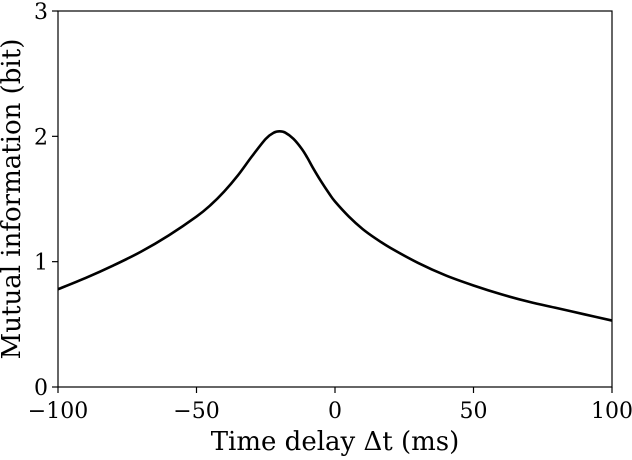  I want to click on x-axis-ticks: −100 −50 0 50 100, so click(330, 405).